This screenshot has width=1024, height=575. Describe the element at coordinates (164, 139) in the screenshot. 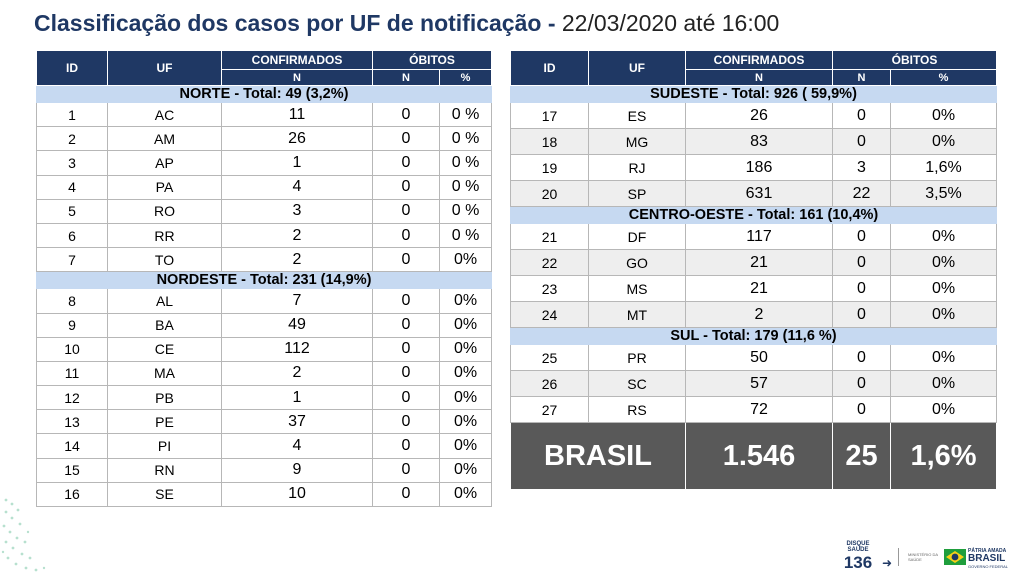

I see `cell-uf: AM` at that location.